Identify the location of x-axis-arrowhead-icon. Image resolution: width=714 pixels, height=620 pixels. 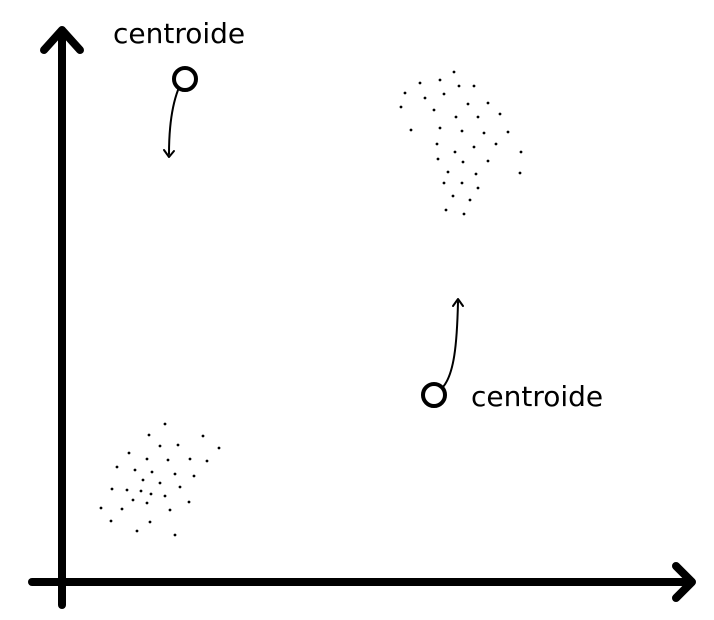
(684, 582).